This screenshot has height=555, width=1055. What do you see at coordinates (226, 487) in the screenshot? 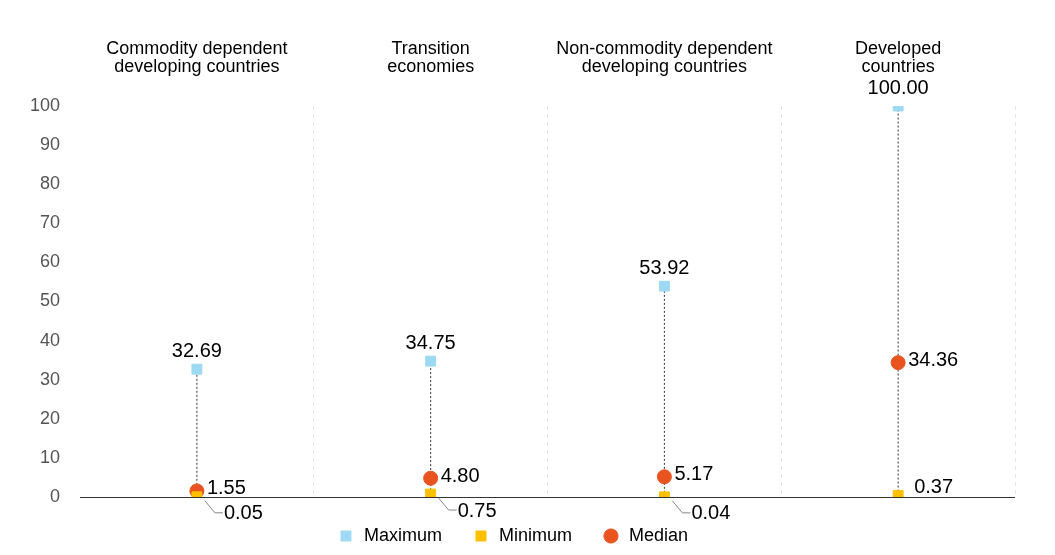
I see `data-label: 1.55` at bounding box center [226, 487].